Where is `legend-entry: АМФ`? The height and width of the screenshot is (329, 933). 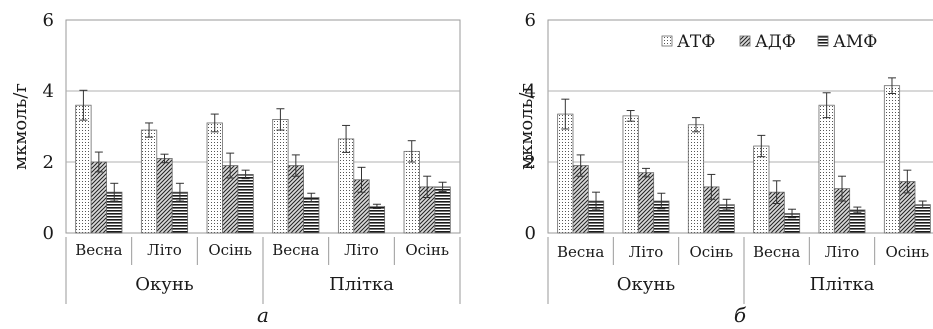
legend-entry: АМФ is located at coordinates (855, 42).